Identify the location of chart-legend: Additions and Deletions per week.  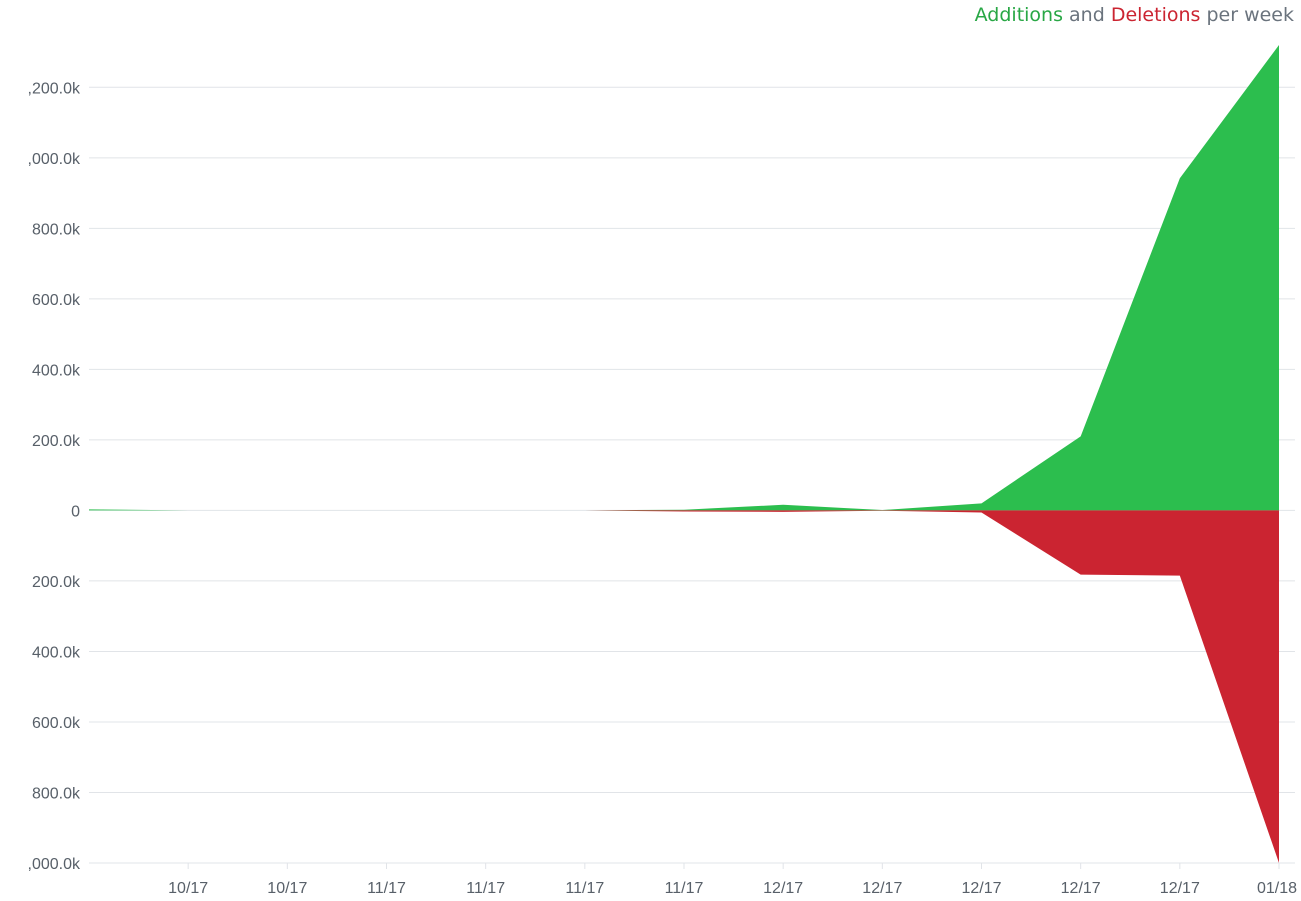
(1134, 15).